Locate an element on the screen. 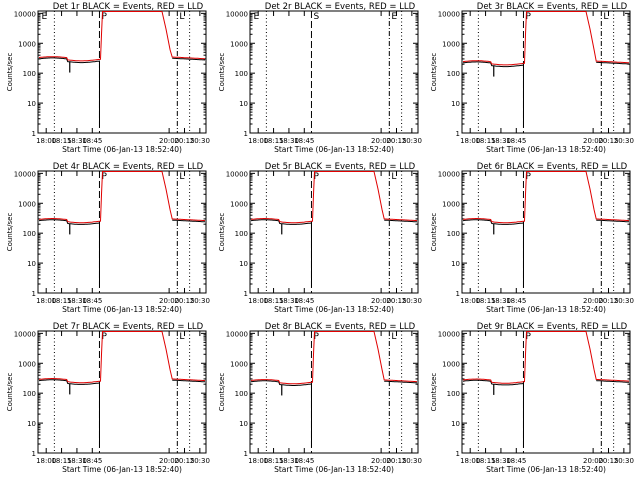  panel-title: Det 1r BLACK = Events, RED = LLD is located at coordinates (128, 7).